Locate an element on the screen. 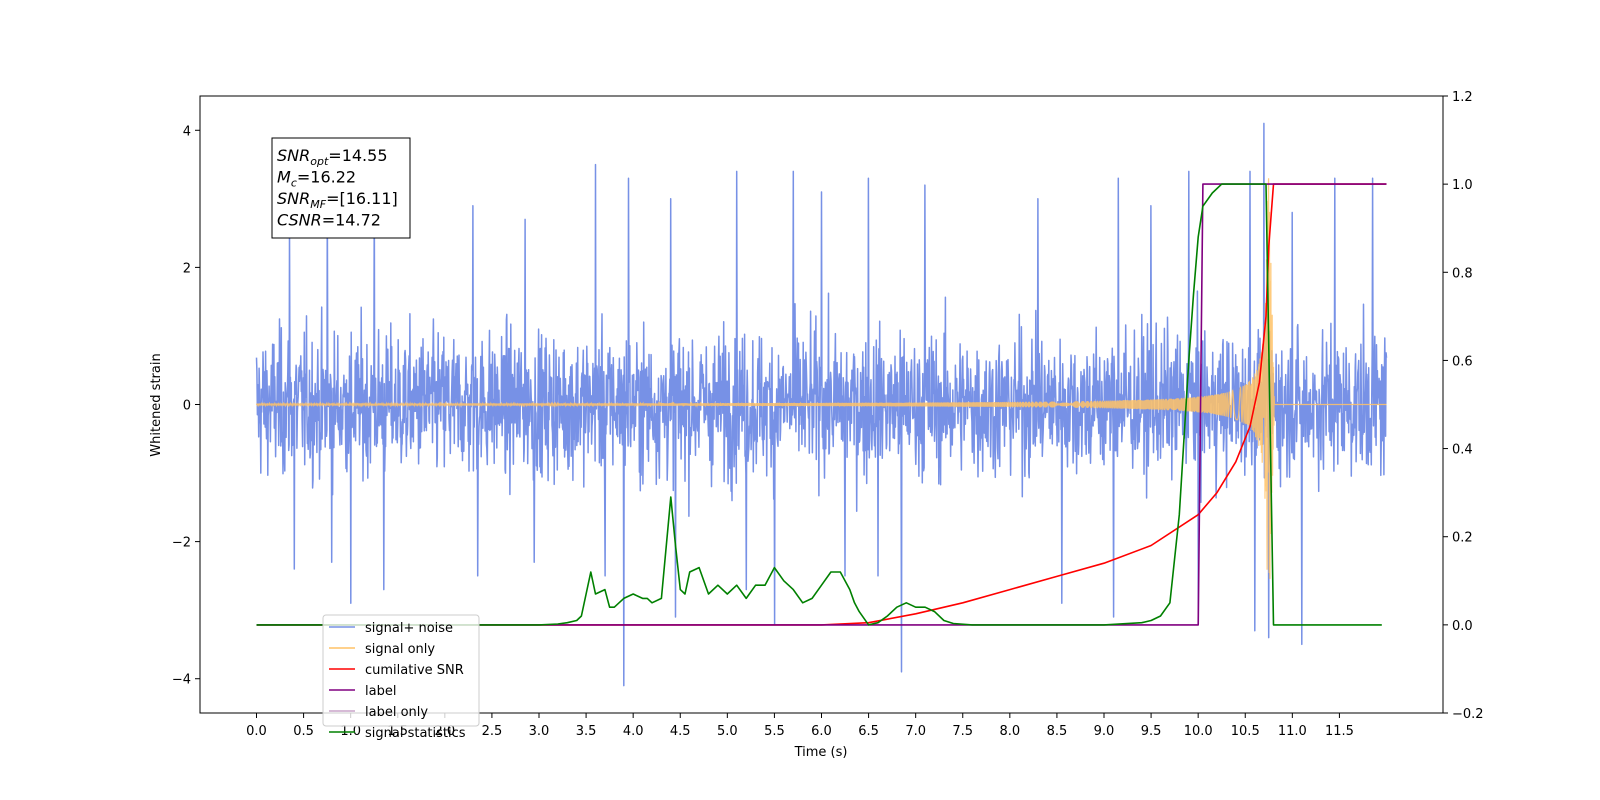  legend-frame is located at coordinates (401, 670).